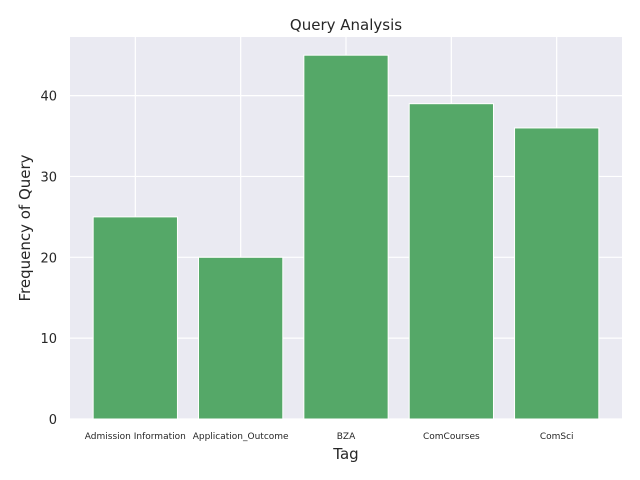  What do you see at coordinates (25, 227) in the screenshot?
I see `y-axis-label: Frequency of Query` at bounding box center [25, 227].